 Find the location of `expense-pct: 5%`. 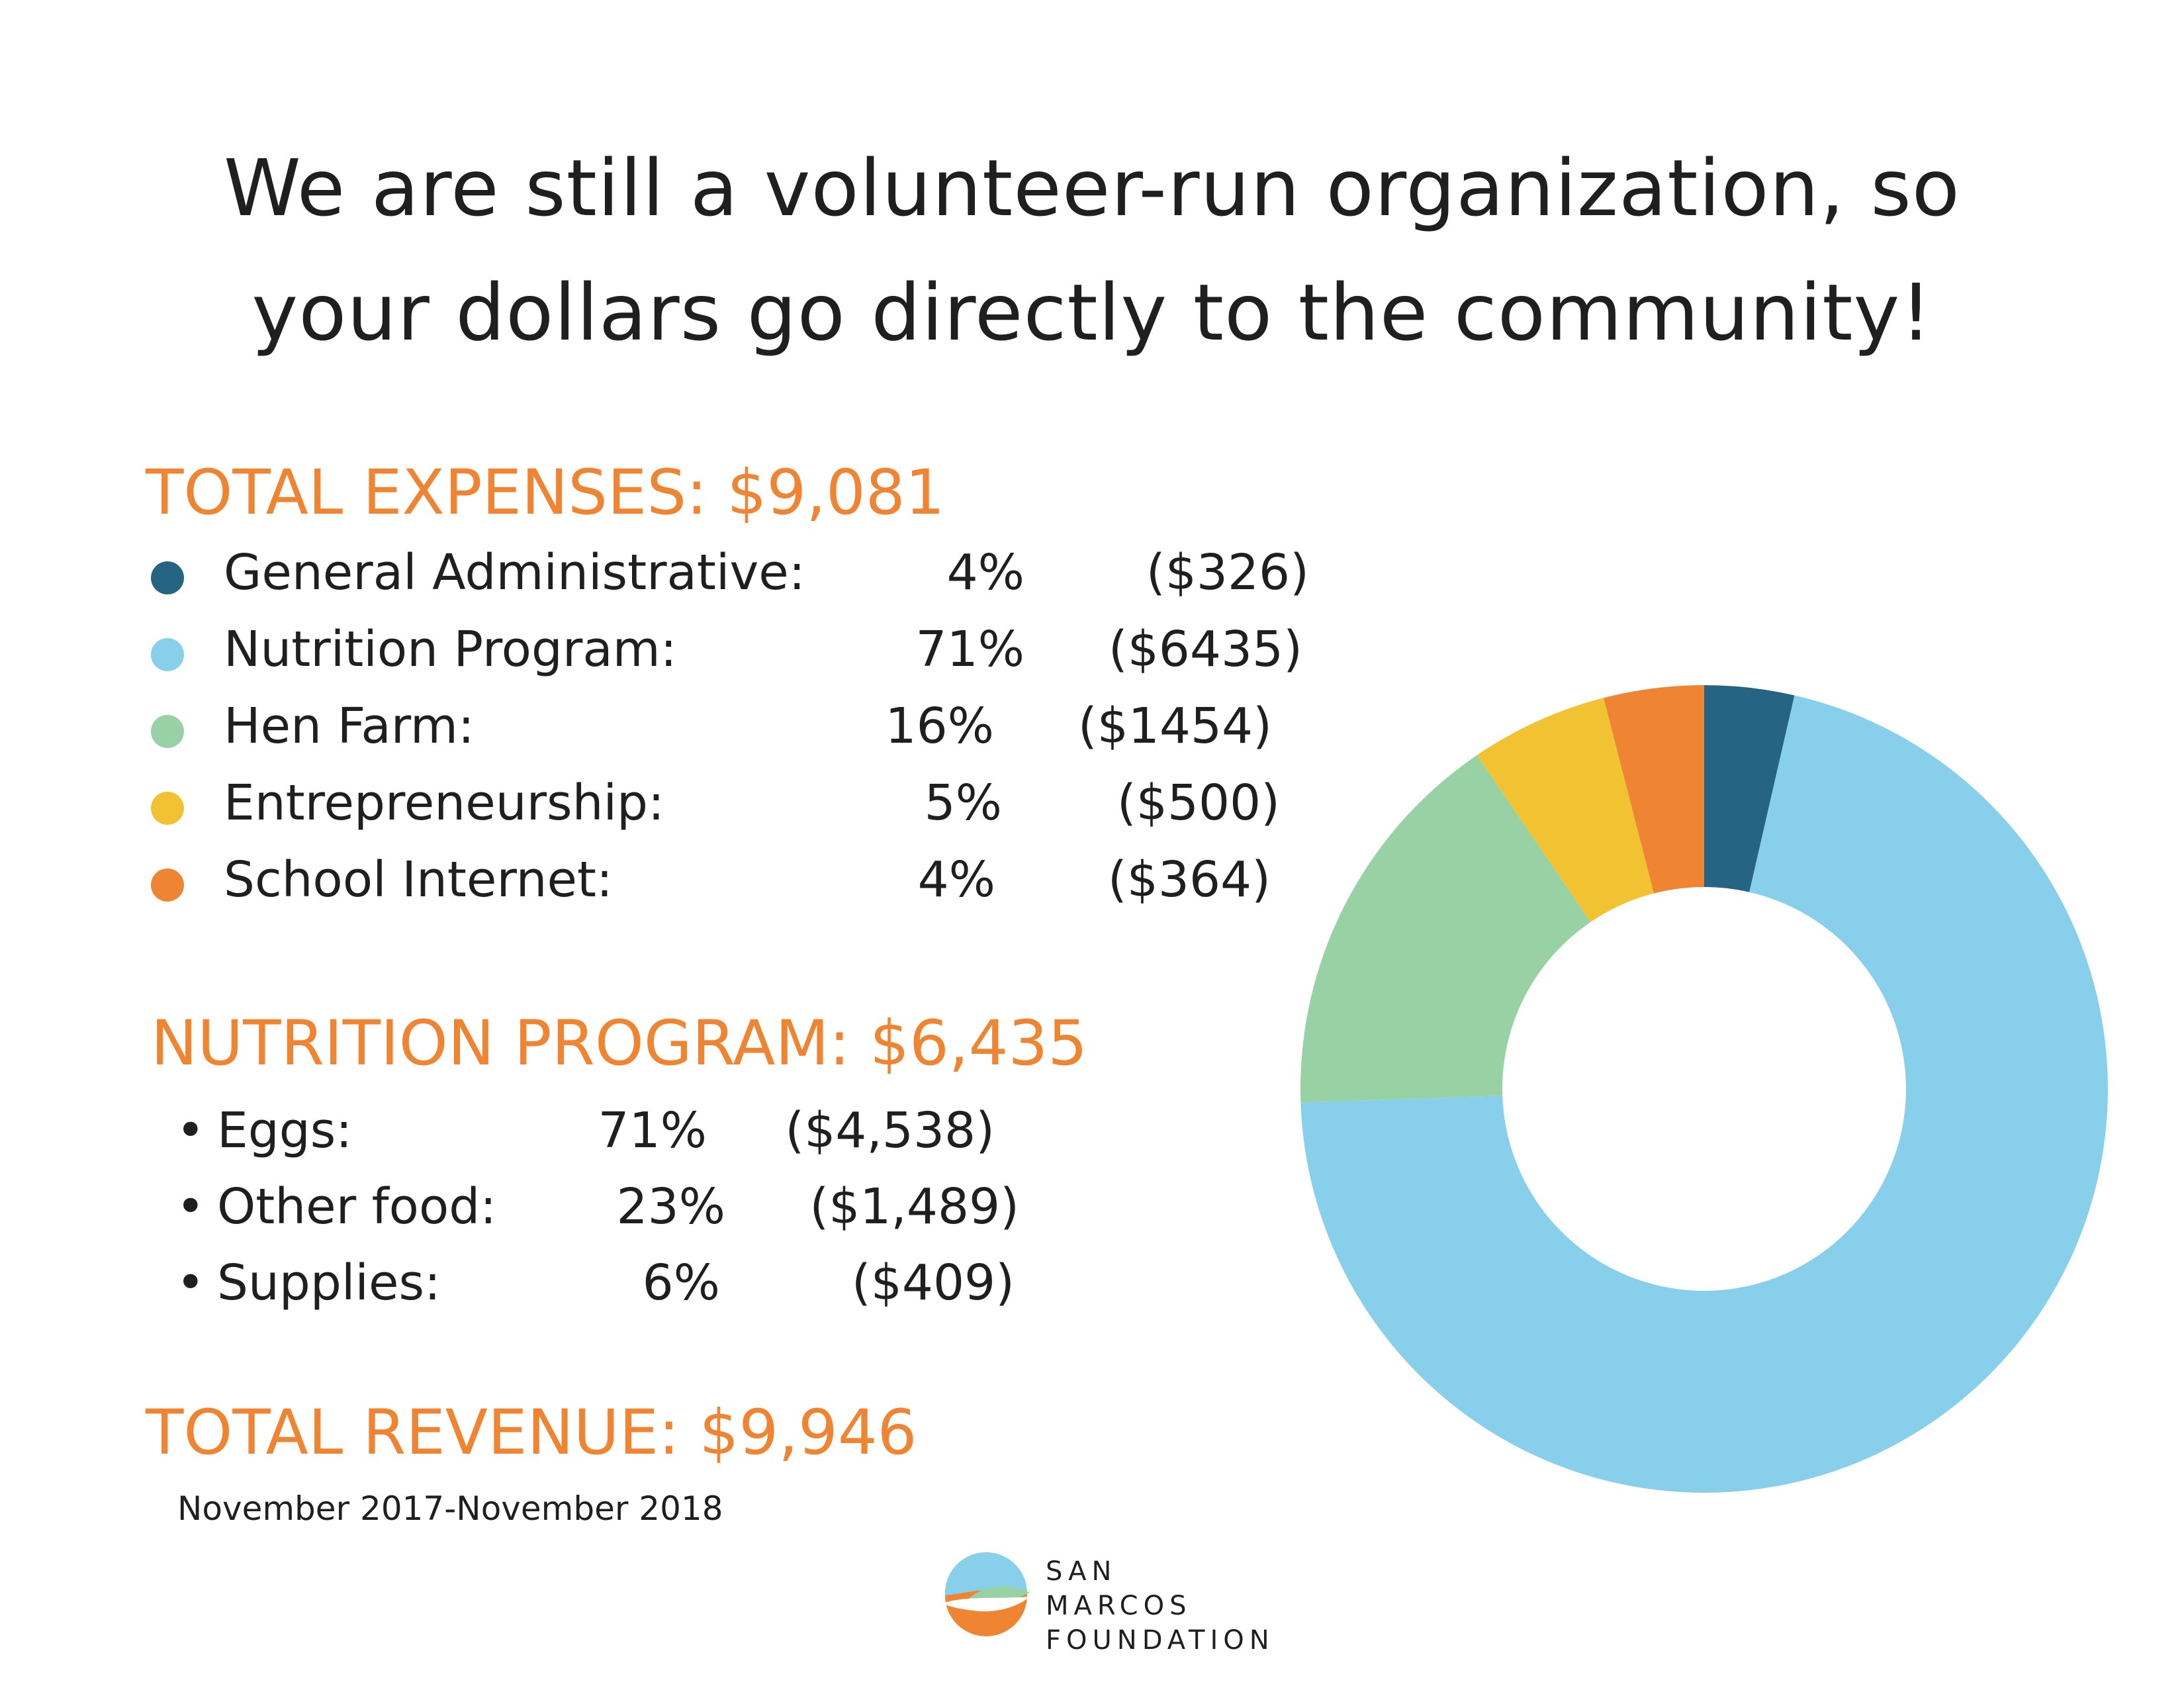

expense-pct: 5% is located at coordinates (963, 802).